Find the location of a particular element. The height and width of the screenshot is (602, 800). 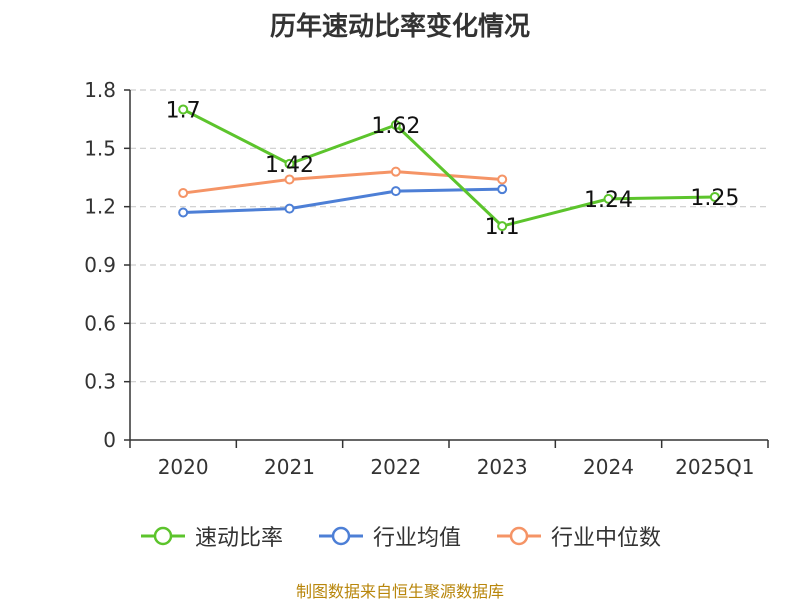

chart-title: 历年速动比率变化情况 is located at coordinates (399, 27).